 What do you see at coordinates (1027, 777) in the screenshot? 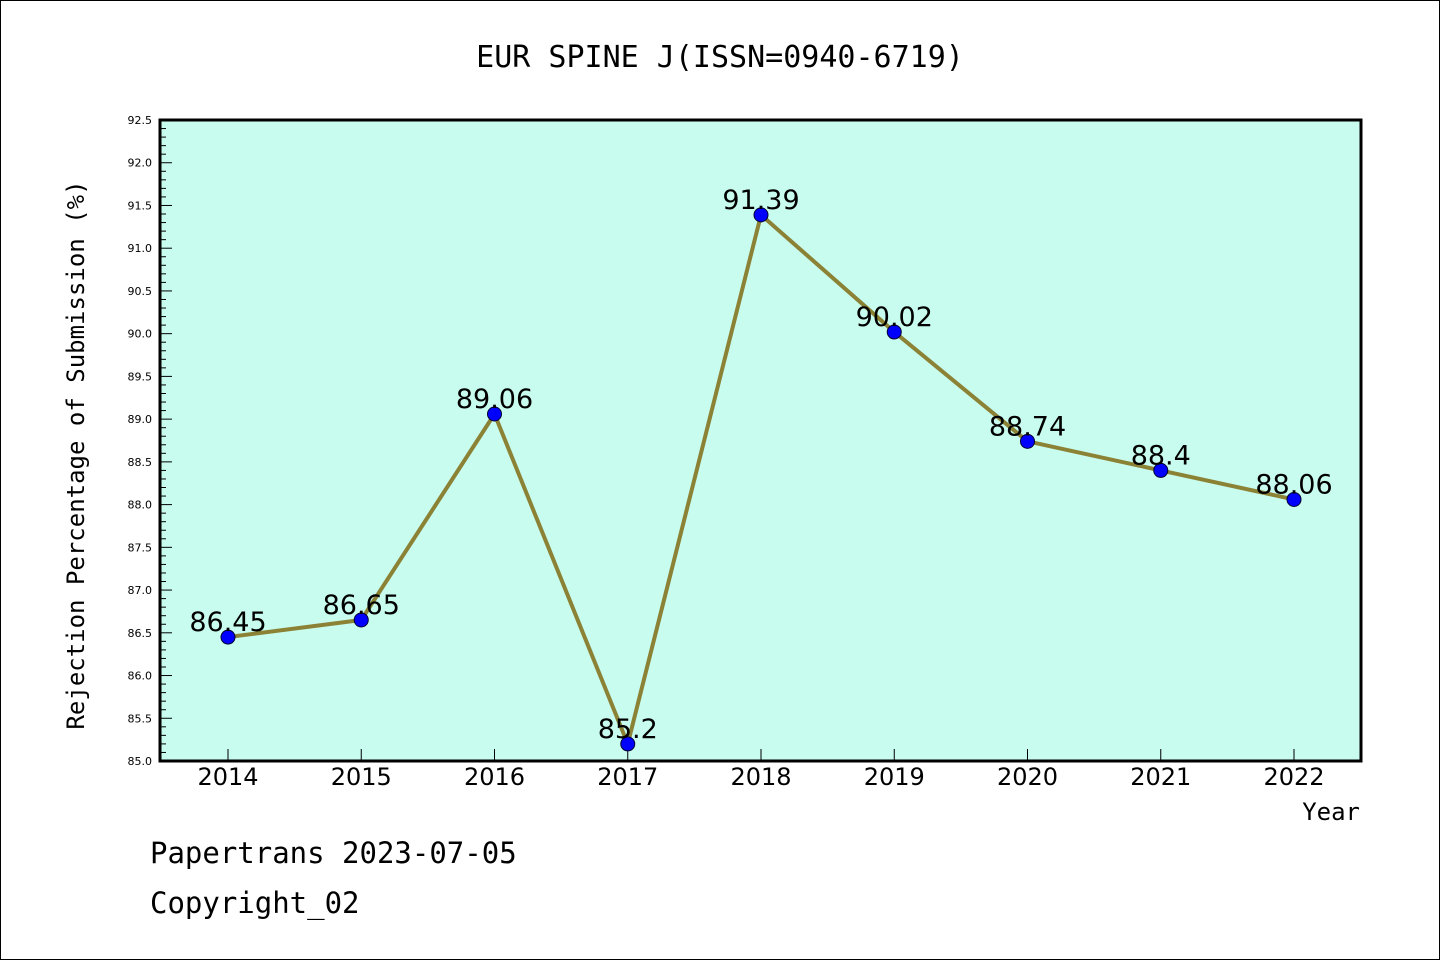
I see `x-tick-label: 2020` at bounding box center [1027, 777].